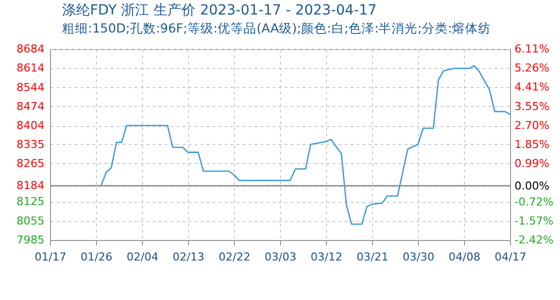  Describe the element at coordinates (30, 221) in the screenshot. I see `y-tick-label: 8055` at that location.